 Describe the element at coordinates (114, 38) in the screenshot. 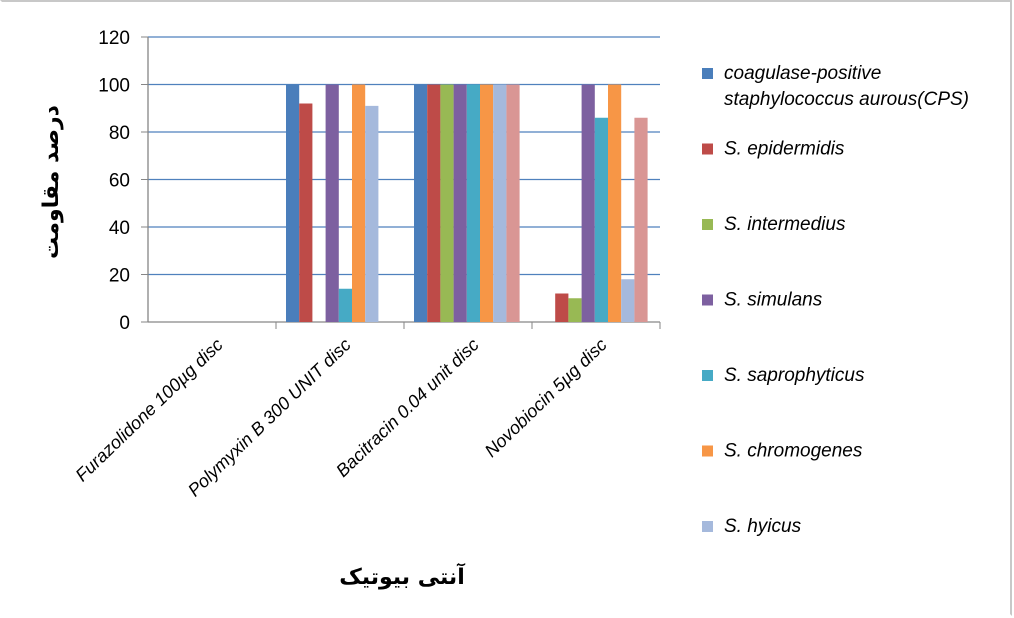

I see `y-tick-label: 120` at that location.